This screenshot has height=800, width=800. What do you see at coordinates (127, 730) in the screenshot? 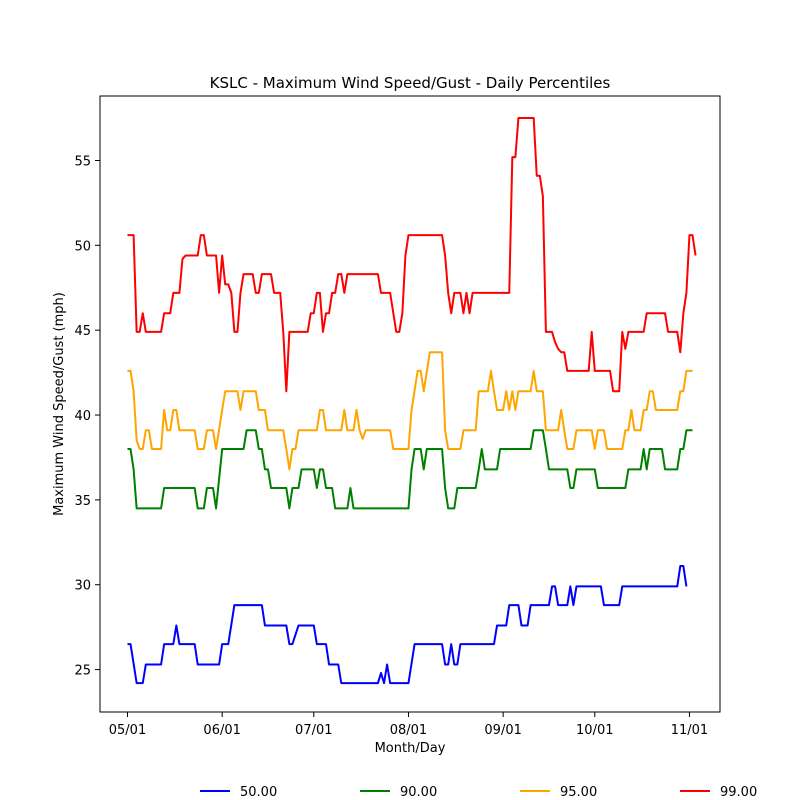
I see `x-tick-label: 05/01` at bounding box center [127, 730].